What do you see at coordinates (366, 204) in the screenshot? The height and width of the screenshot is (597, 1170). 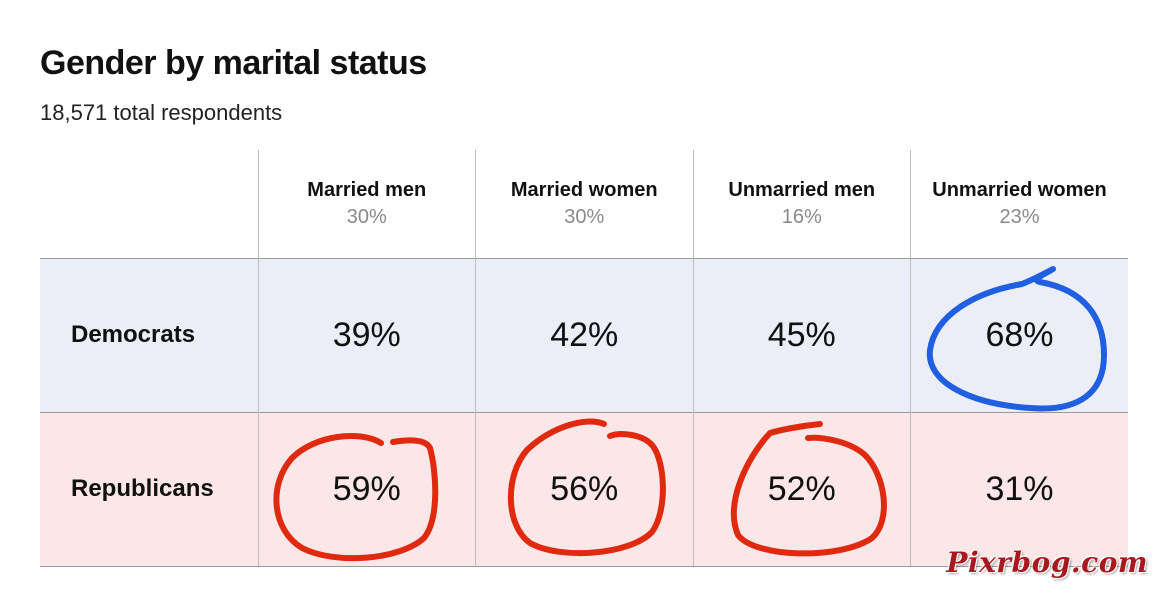 I see `column-header-married-men: Married men 30%` at bounding box center [366, 204].